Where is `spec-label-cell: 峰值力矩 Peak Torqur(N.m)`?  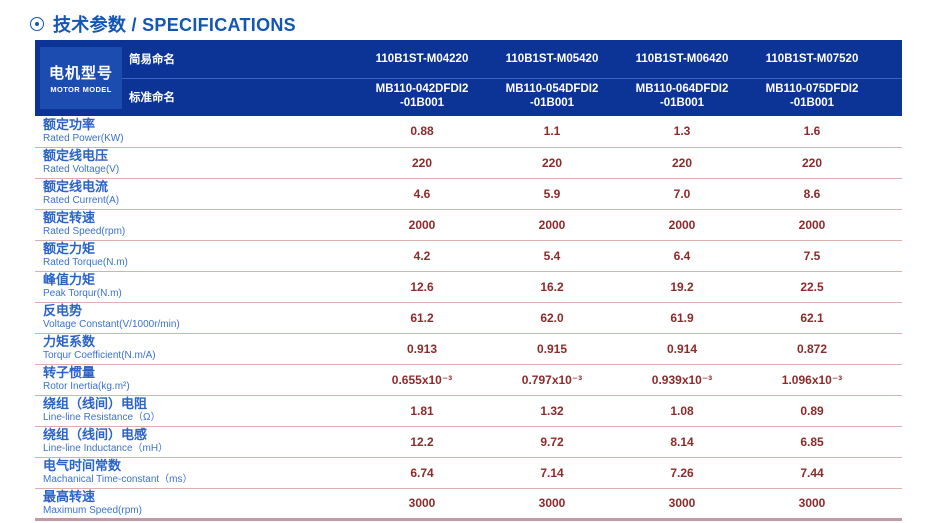 spec-label-cell: 峰值力矩 Peak Torqur(N.m) is located at coordinates (196, 287).